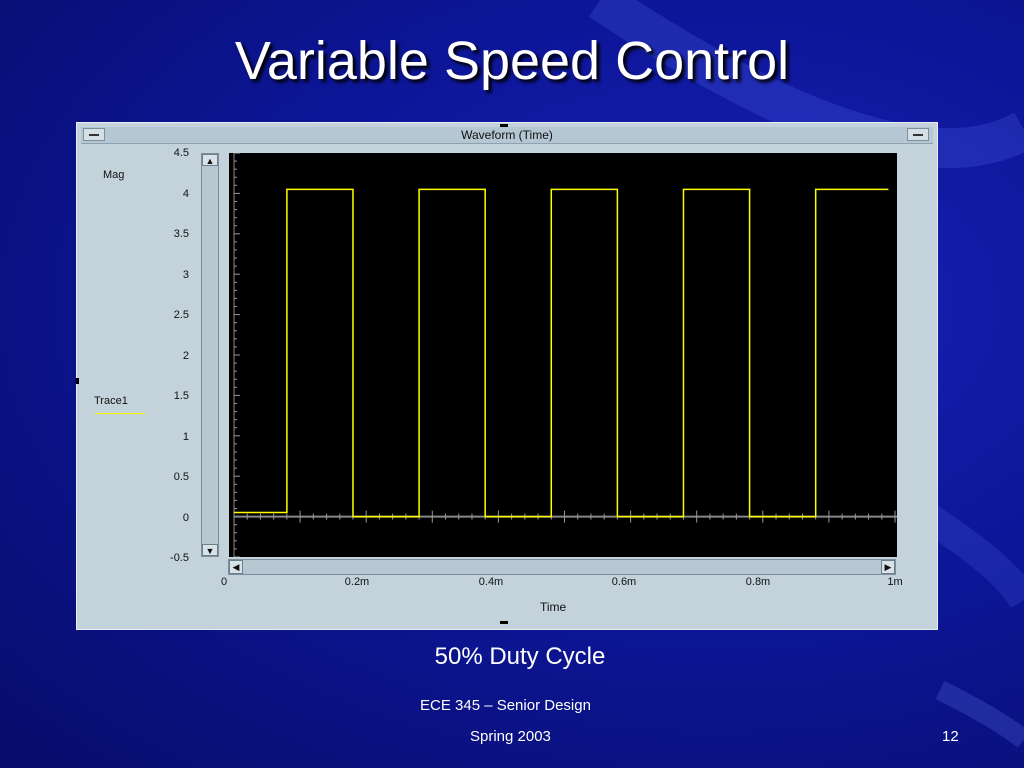 The height and width of the screenshot is (768, 1024). Describe the element at coordinates (210, 355) in the screenshot. I see `vertical-scrollbar: ▲ ▼` at that location.